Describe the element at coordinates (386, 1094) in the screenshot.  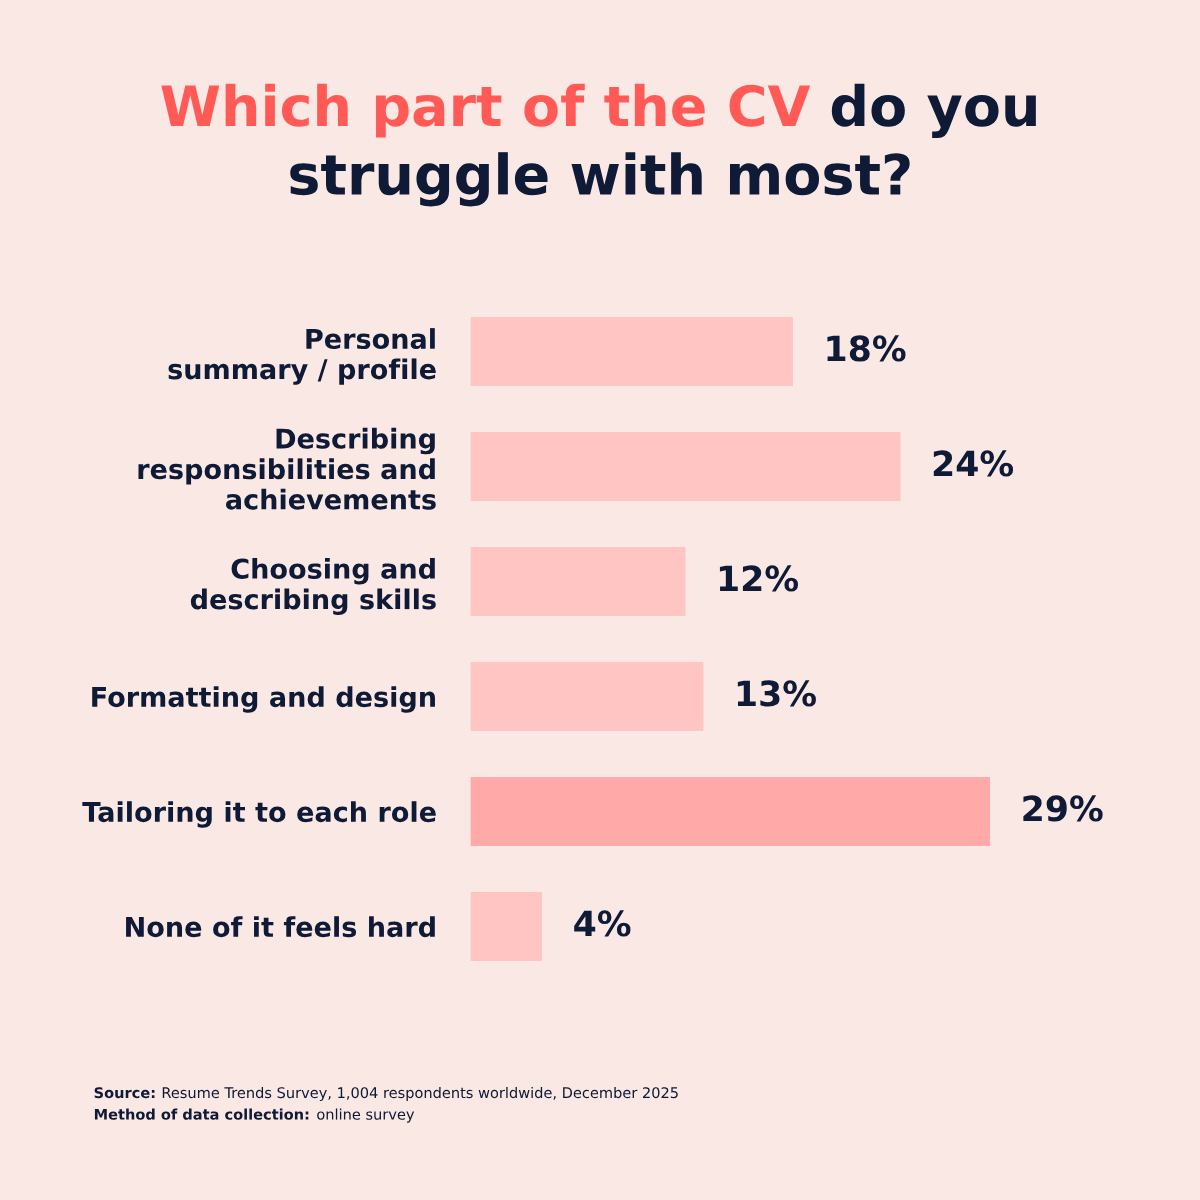
I see `source-note: Source: Resume Trends Survey, 1,004 respondents worldwide, December 2025` at that location.